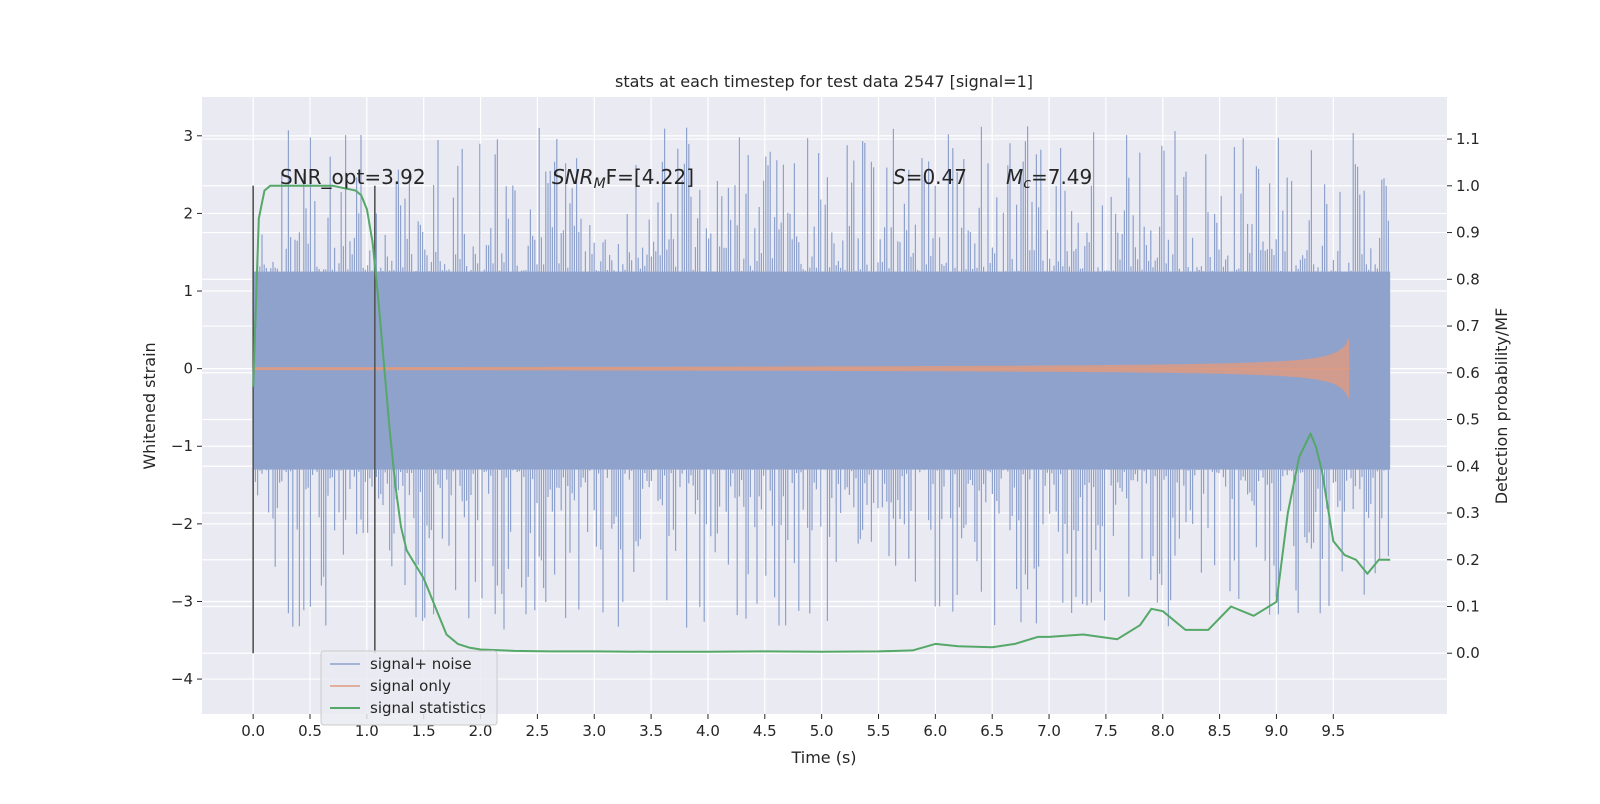 The height and width of the screenshot is (804, 1600). Describe the element at coordinates (822, 731) in the screenshot. I see `x-tick-label: 5.0` at that location.